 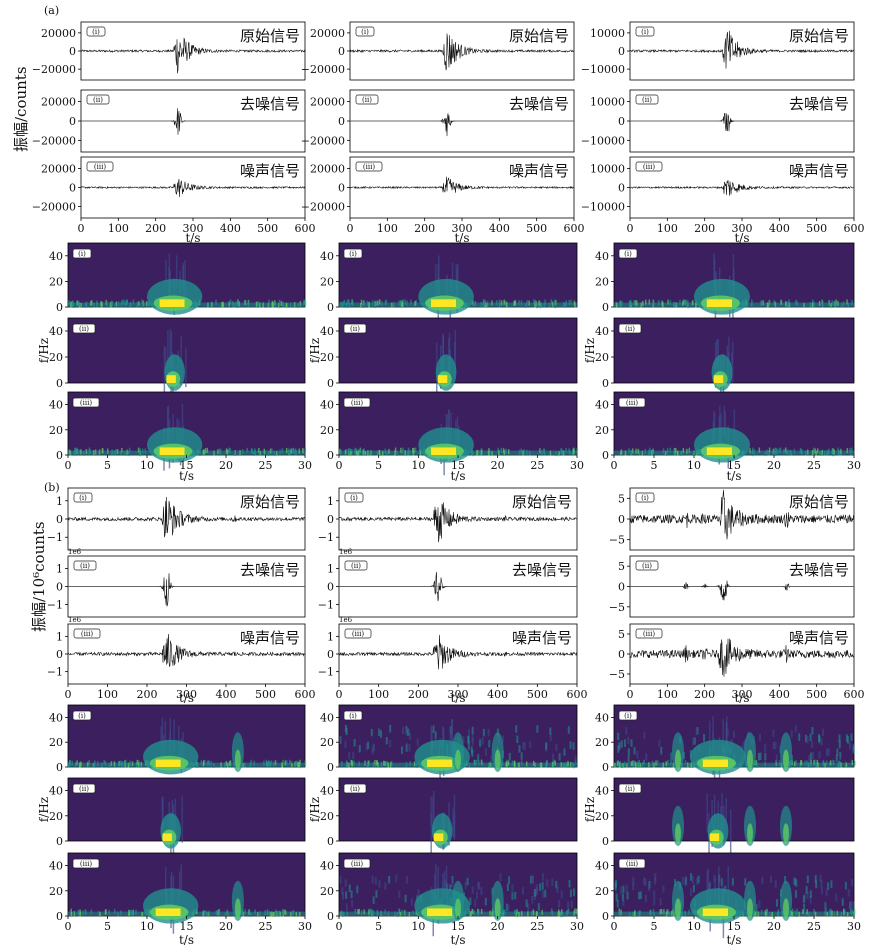 I want to click on y-tick-label: 0, so click(x=330, y=383).